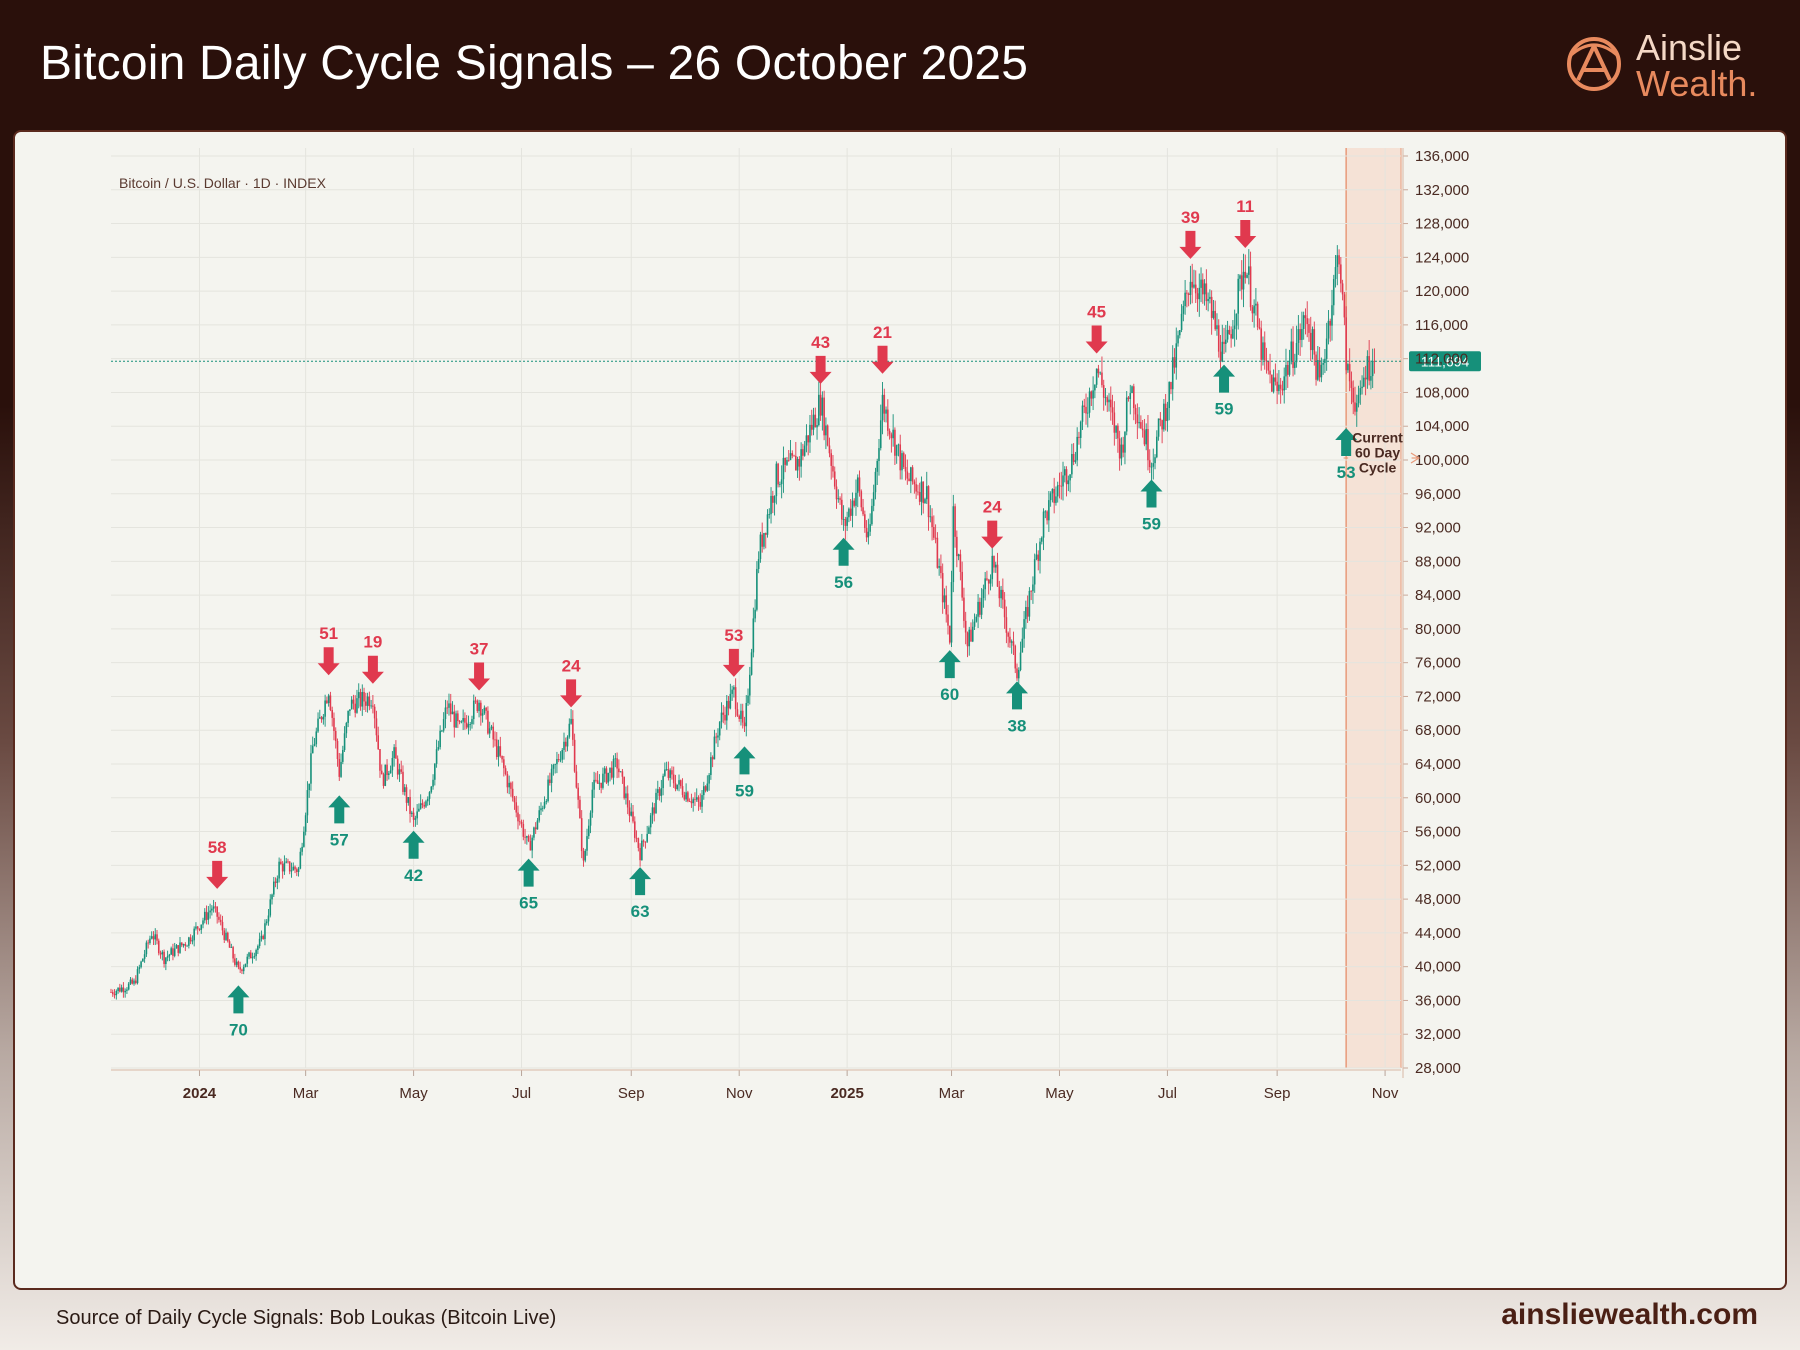  Describe the element at coordinates (1445, 361) in the screenshot. I see `last-price-tag` at that location.